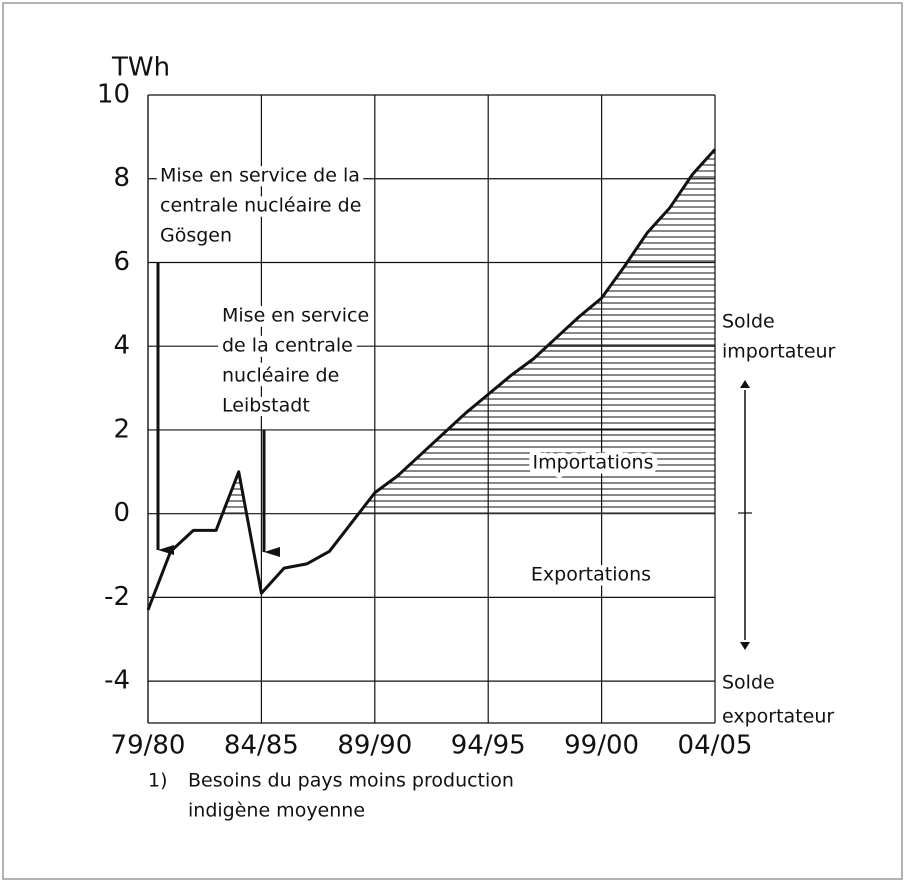 This screenshot has width=906, height=883. I want to click on y-tick-label: 6, so click(121, 262).